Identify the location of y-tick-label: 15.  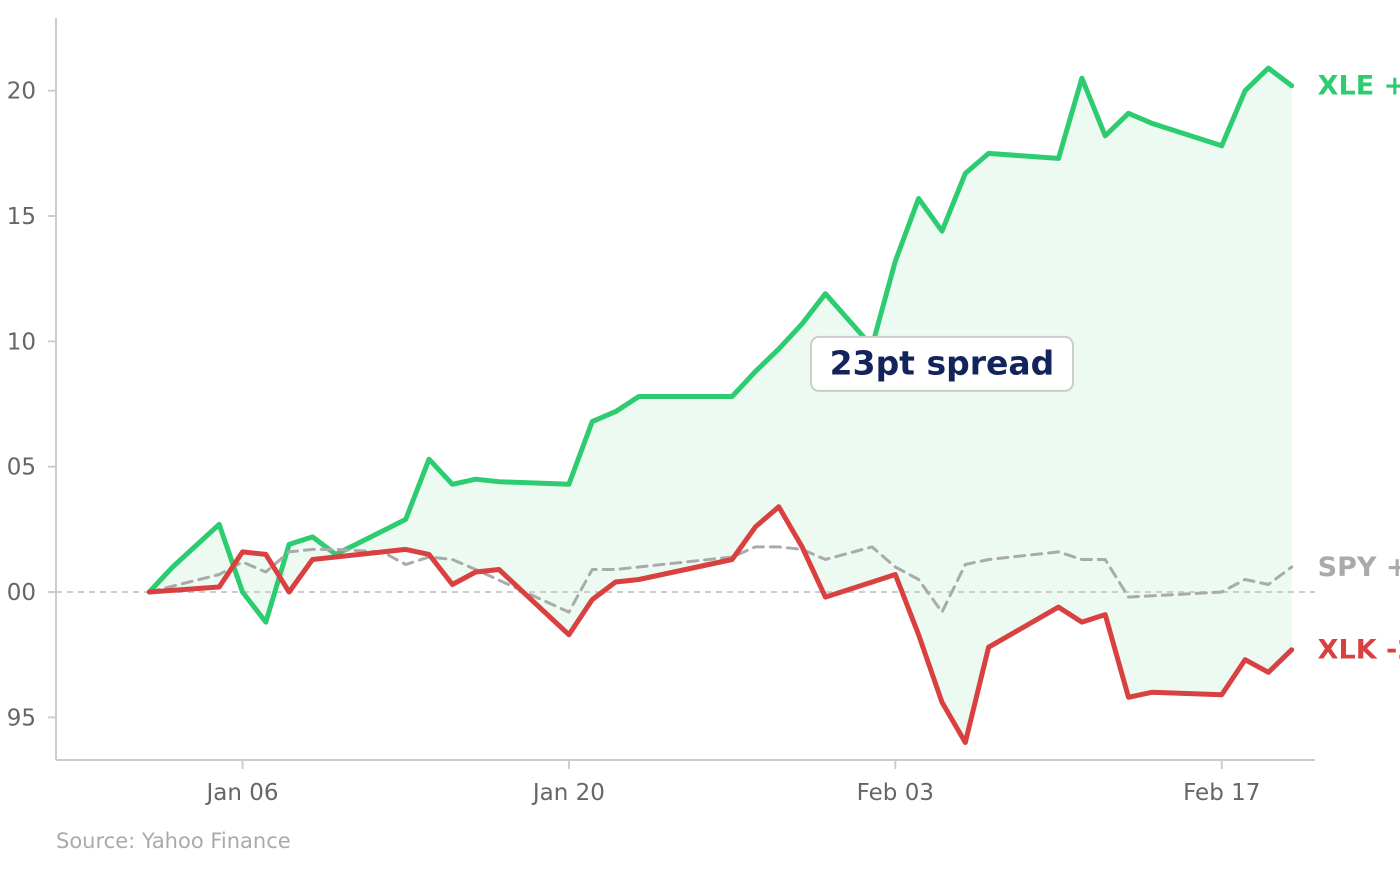
(21, 217).